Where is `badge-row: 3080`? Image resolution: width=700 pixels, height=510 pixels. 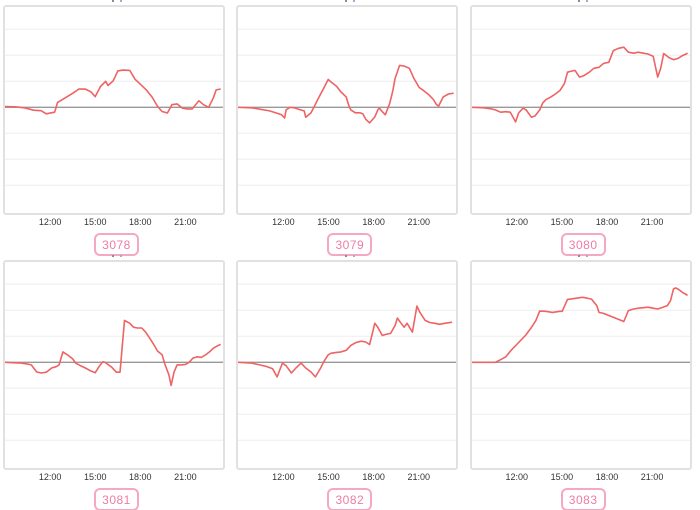 badge-row: 3080 is located at coordinates (583, 244).